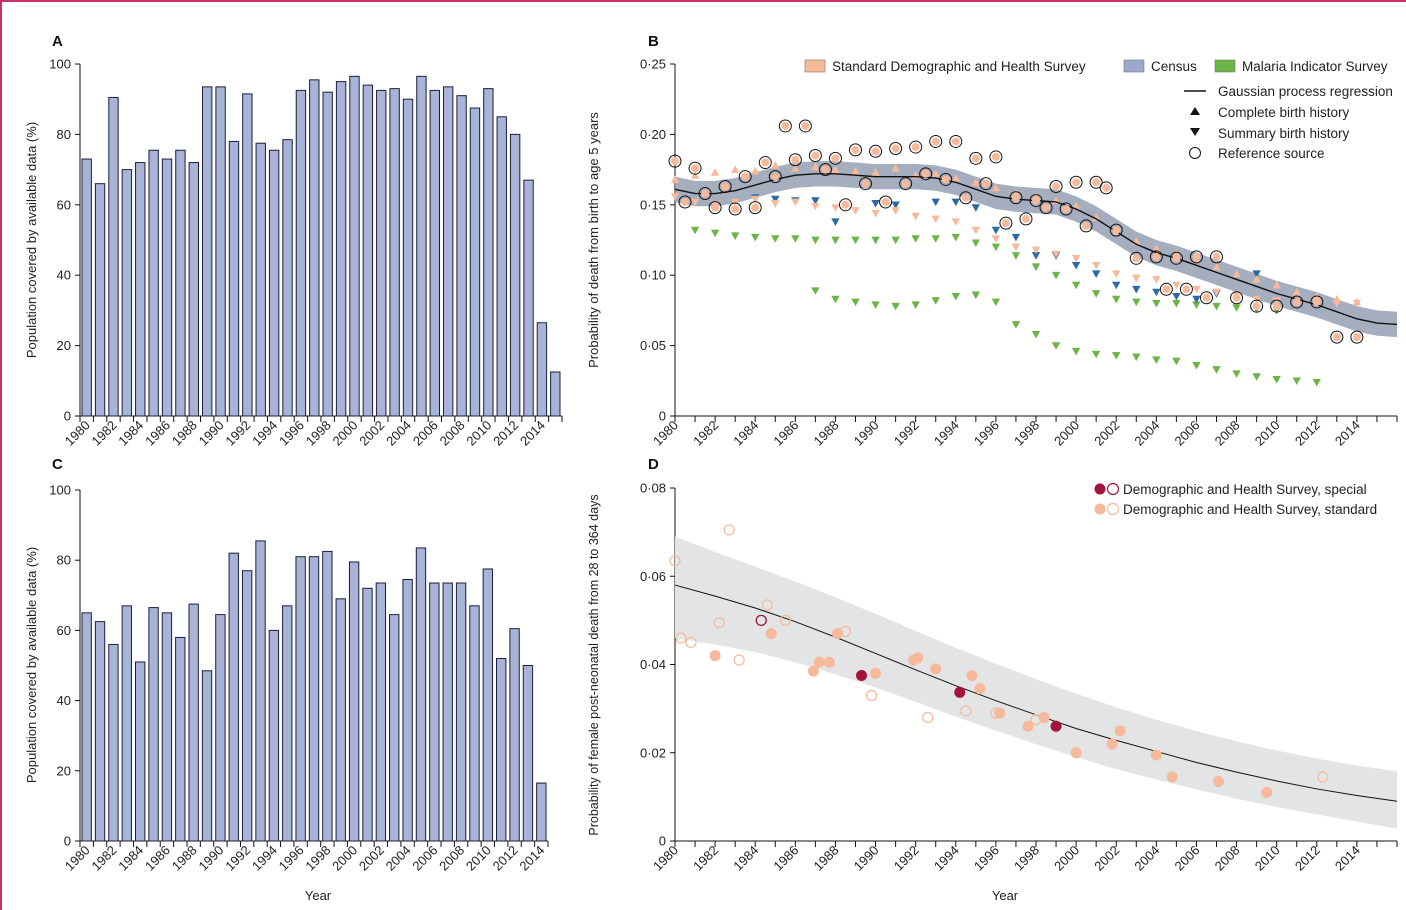 The height and width of the screenshot is (910, 1406). Describe the element at coordinates (745, 433) in the screenshot. I see `panel-b-x-tick-label: 1984` at that location.